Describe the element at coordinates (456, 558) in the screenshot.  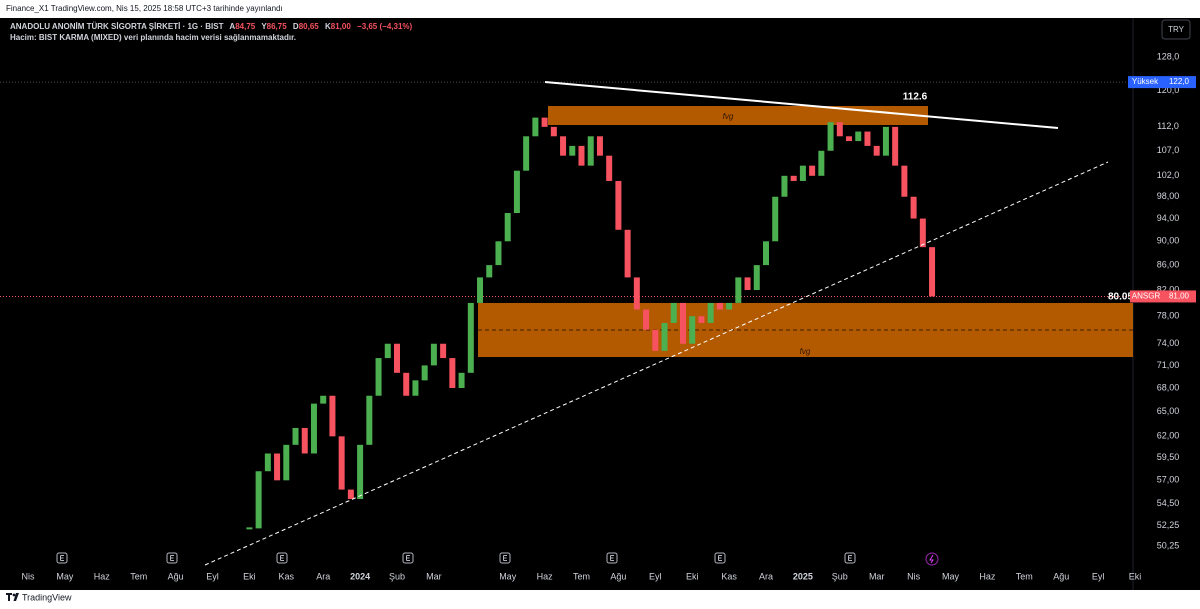
I see `event-icons` at that location.